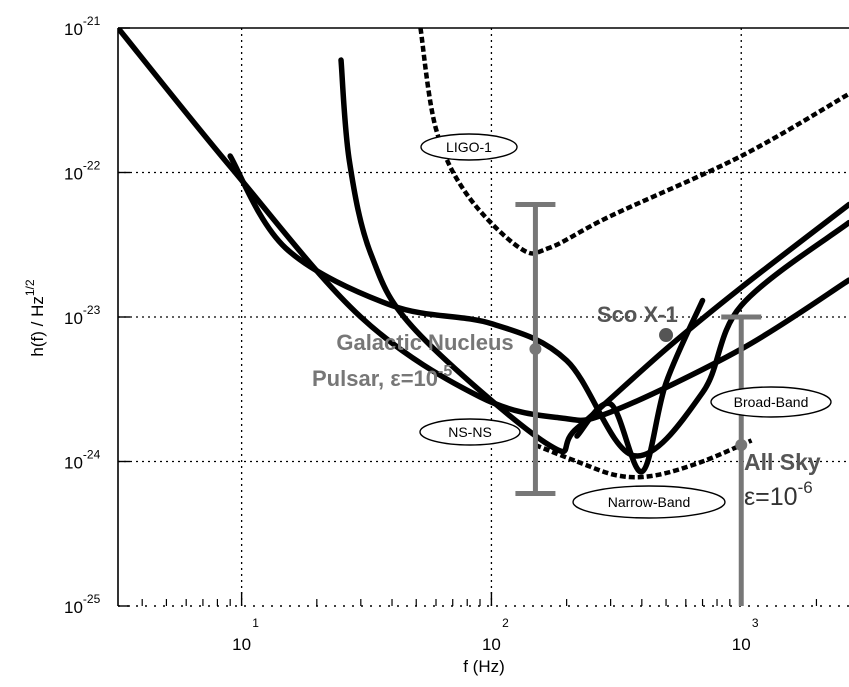 The image size is (849, 687). What do you see at coordinates (241, 644) in the screenshot?
I see `x-tick-label-0: 10` at bounding box center [241, 644].